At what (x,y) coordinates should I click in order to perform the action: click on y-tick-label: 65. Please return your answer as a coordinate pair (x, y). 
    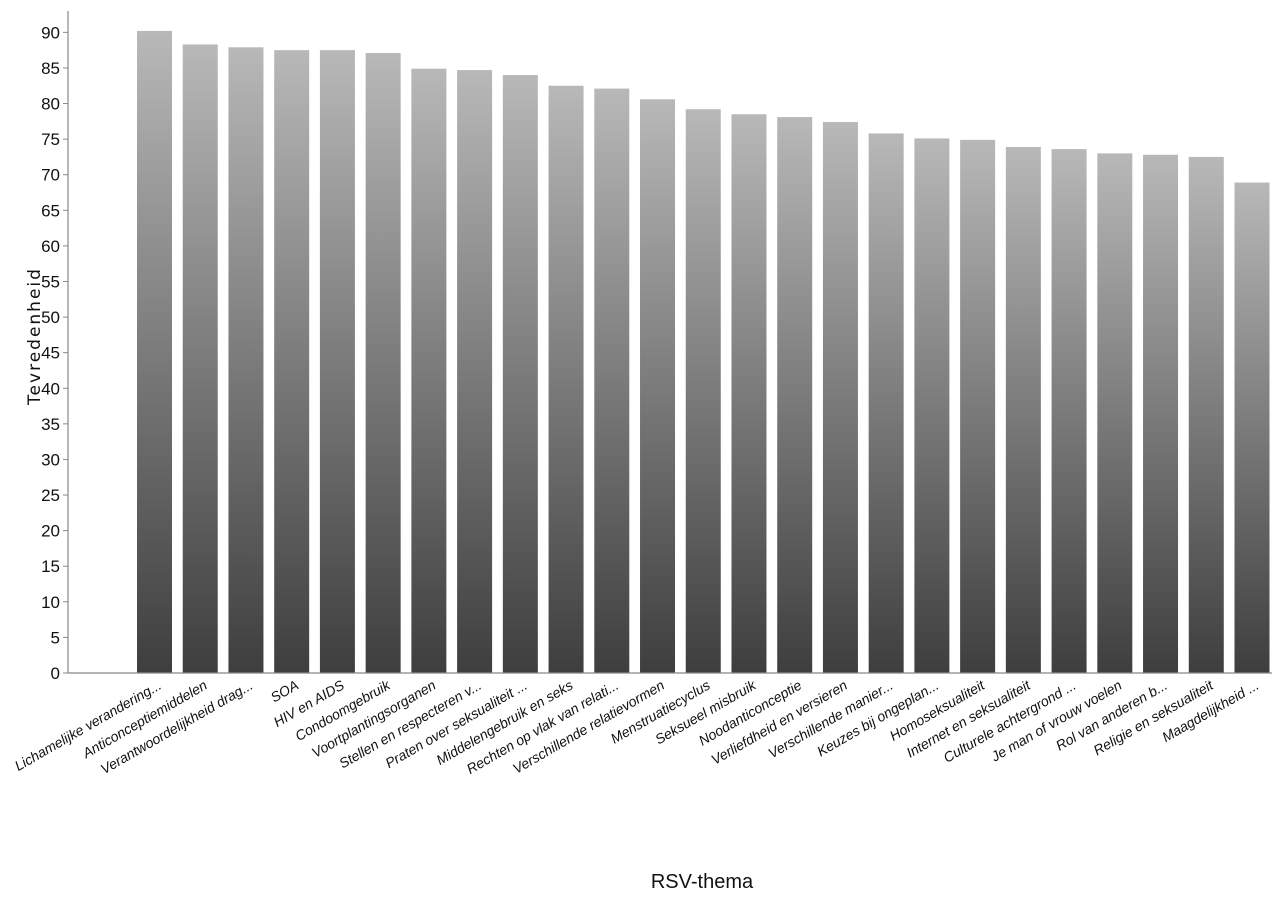
    Looking at the image, I should click on (50, 210).